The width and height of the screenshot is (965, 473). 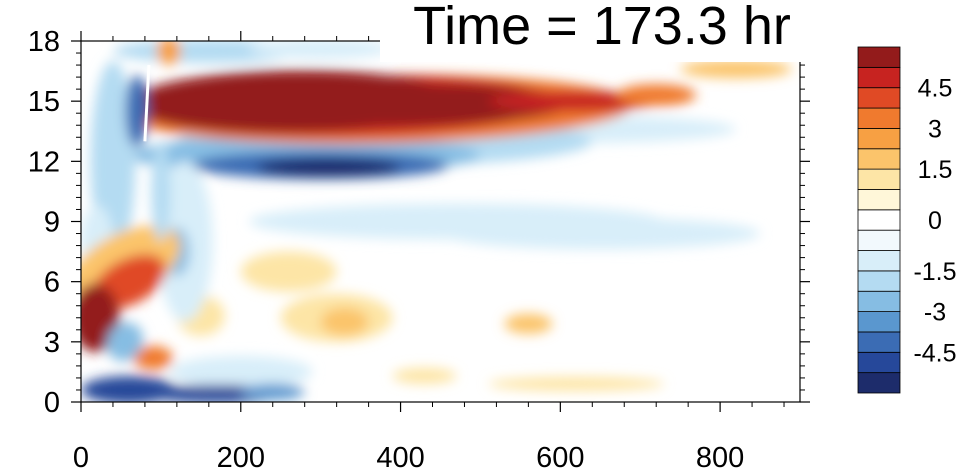 I want to click on front-edge, so click(x=147, y=103).